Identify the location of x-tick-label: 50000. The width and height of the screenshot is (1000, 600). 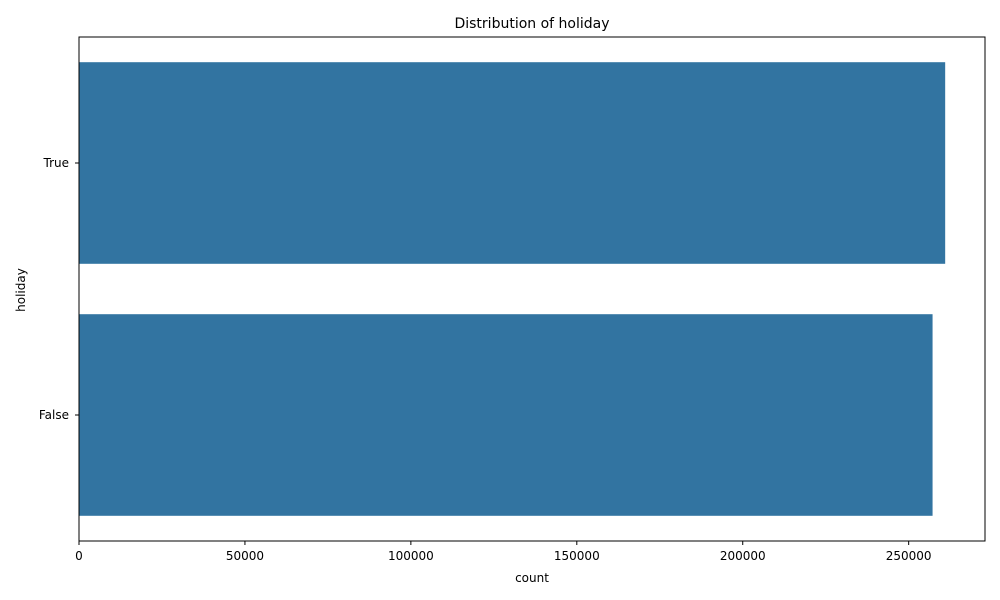
(245, 556).